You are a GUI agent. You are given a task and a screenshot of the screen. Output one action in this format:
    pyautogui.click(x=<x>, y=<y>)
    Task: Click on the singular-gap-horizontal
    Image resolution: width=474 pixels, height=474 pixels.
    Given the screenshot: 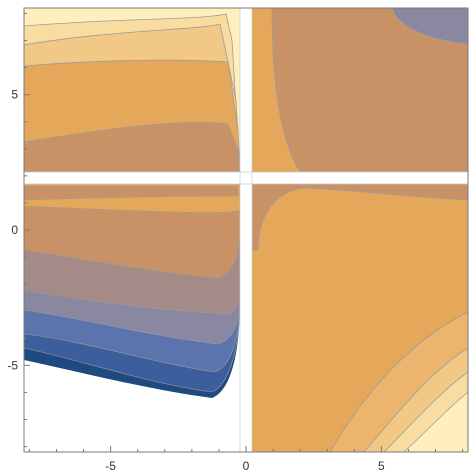 What is the action you would take?
    pyautogui.click(x=246, y=178)
    